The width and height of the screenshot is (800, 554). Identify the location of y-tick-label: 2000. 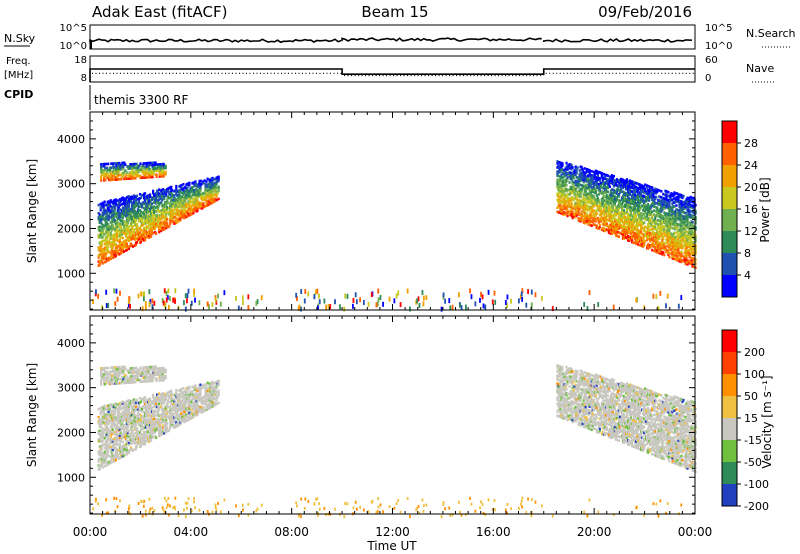
(71, 228).